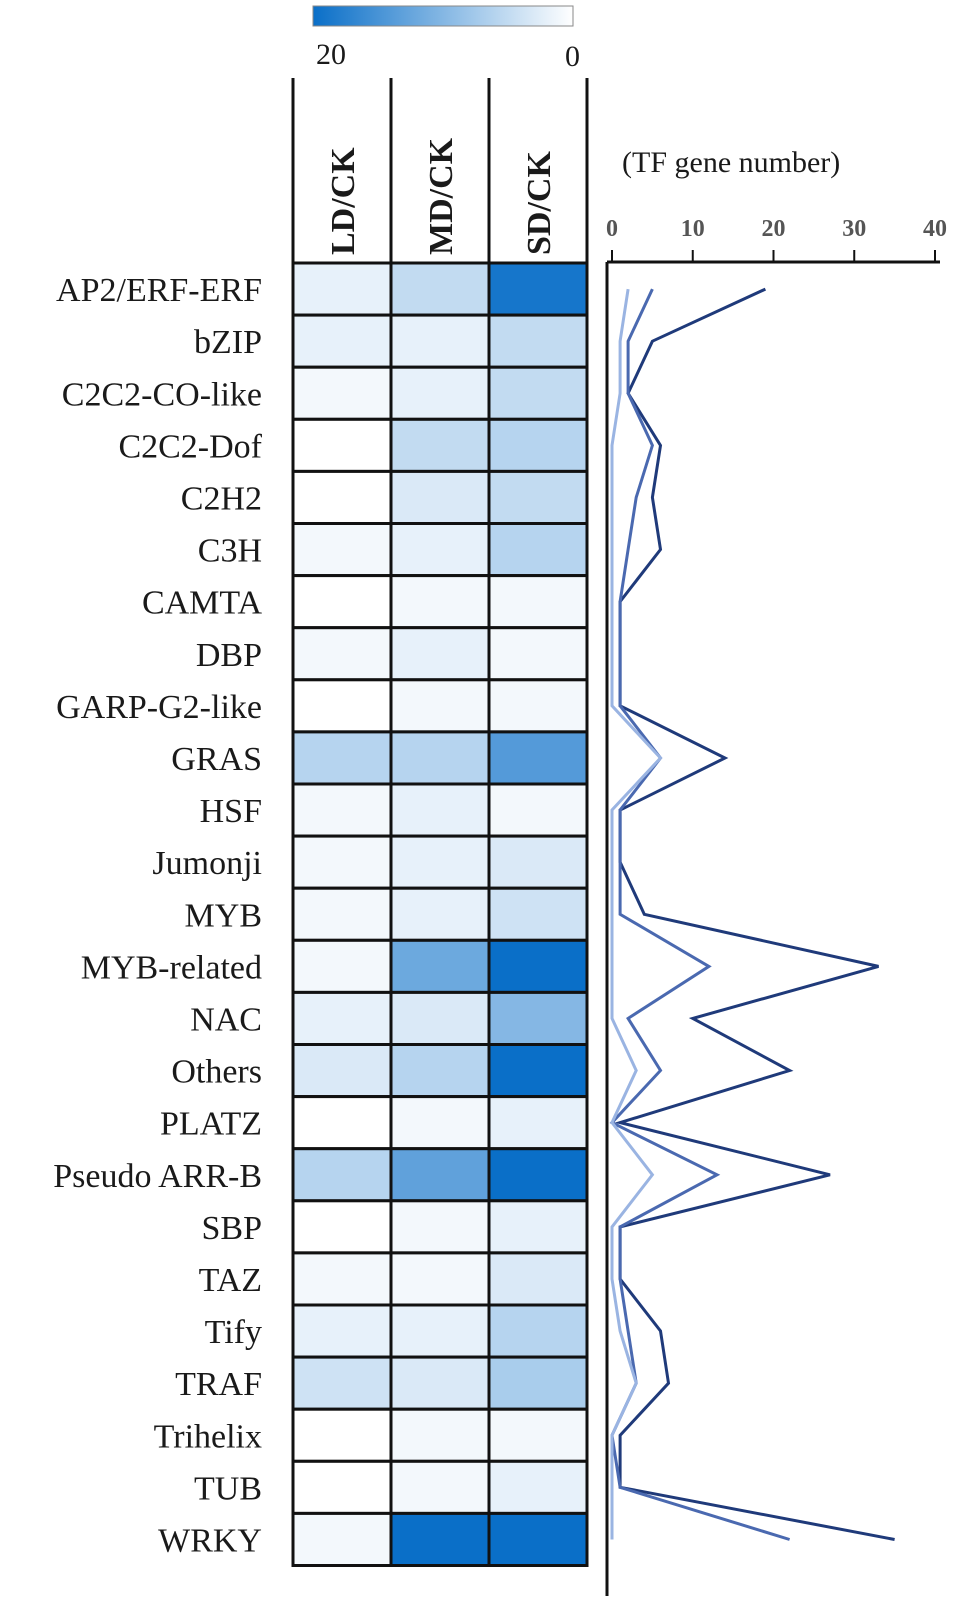 This screenshot has height=1610, width=975. I want to click on column-label: MD/CK, so click(441, 196).